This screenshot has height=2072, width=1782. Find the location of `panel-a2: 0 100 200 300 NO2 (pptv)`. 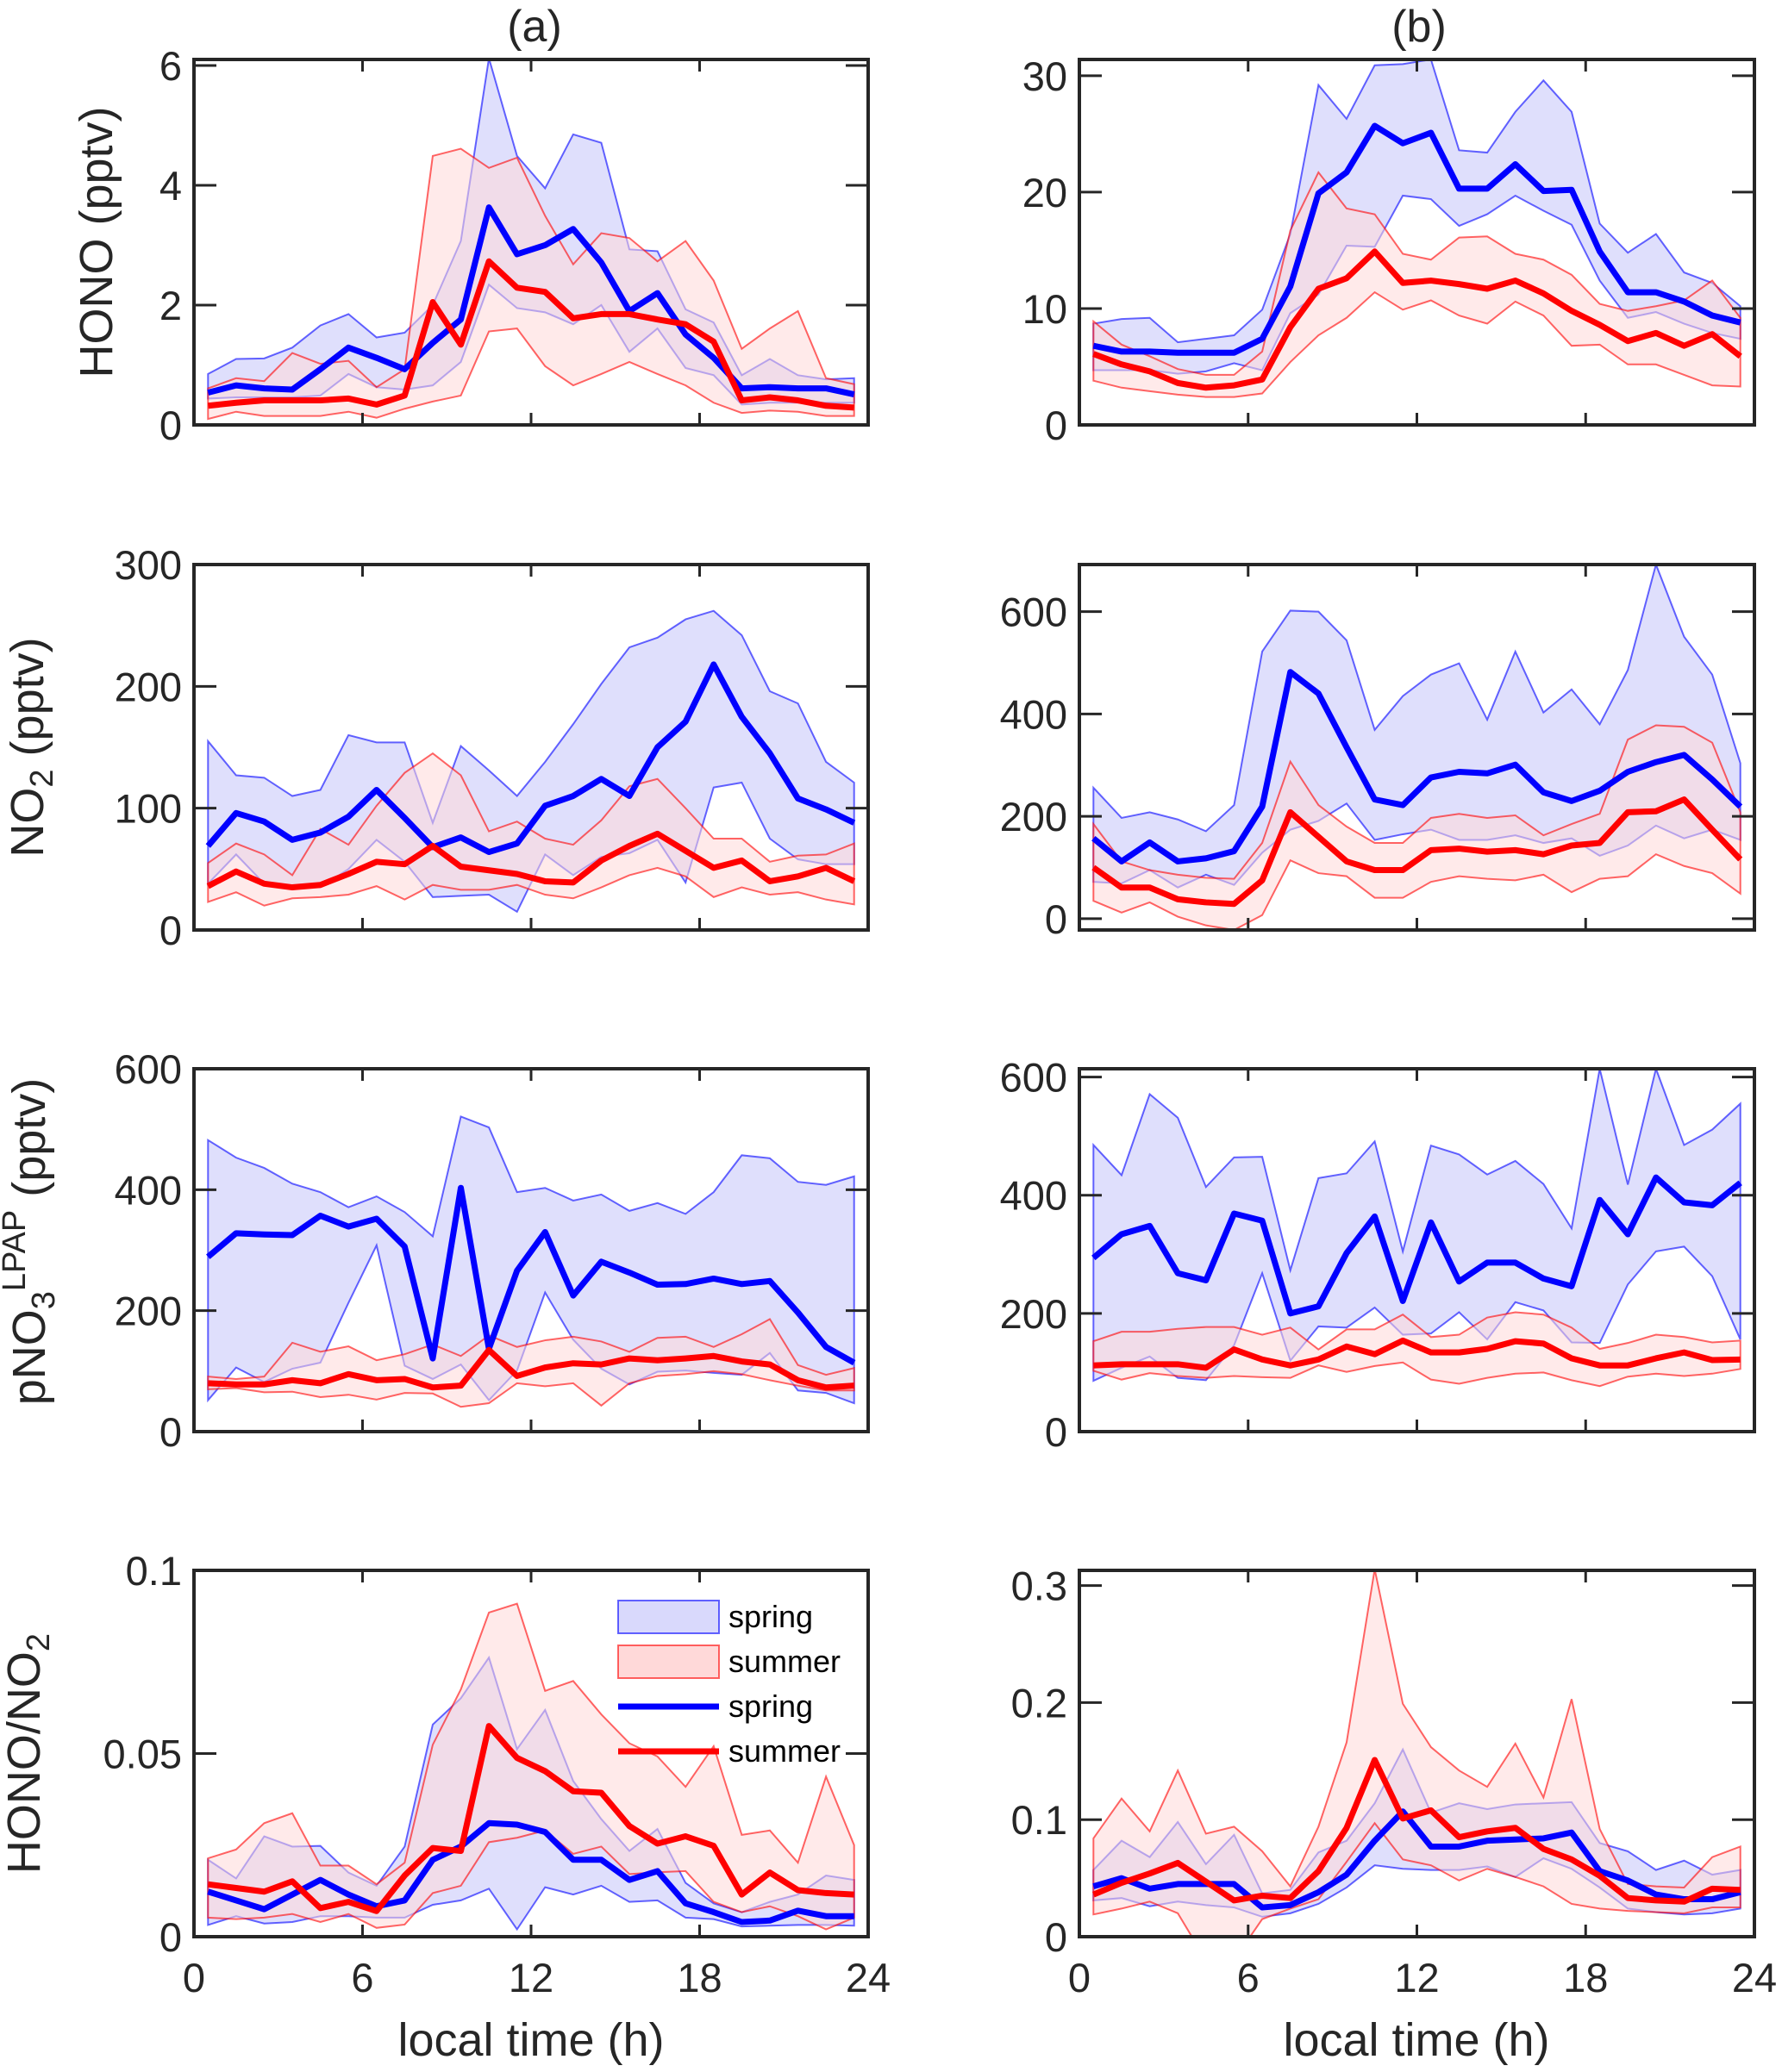

panel-a2: 0 100 200 300 NO2 (pptv) is located at coordinates (436, 747).